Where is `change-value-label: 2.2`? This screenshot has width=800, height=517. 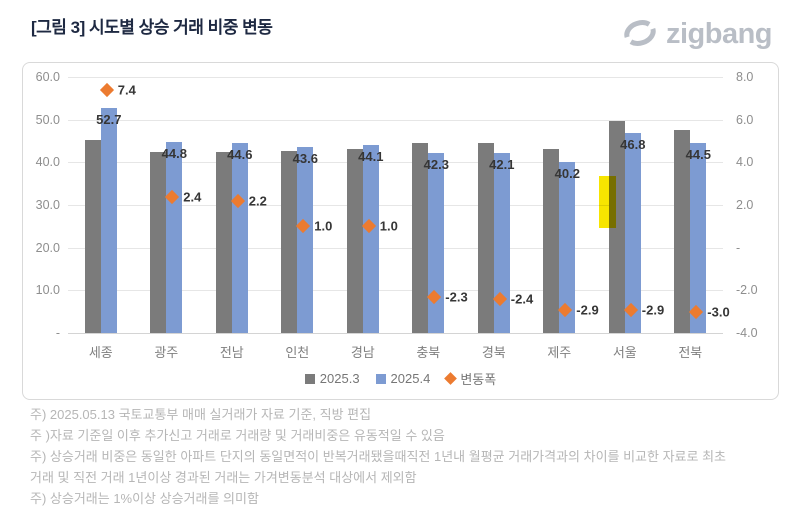
change-value-label: 2.2 is located at coordinates (257, 201).